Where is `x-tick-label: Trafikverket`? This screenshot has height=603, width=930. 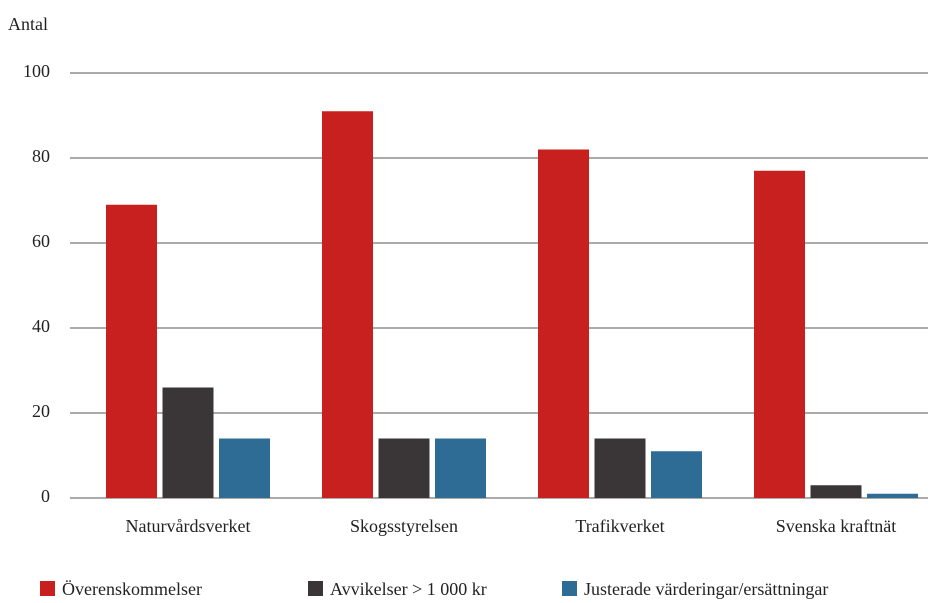 x-tick-label: Trafikverket is located at coordinates (619, 526).